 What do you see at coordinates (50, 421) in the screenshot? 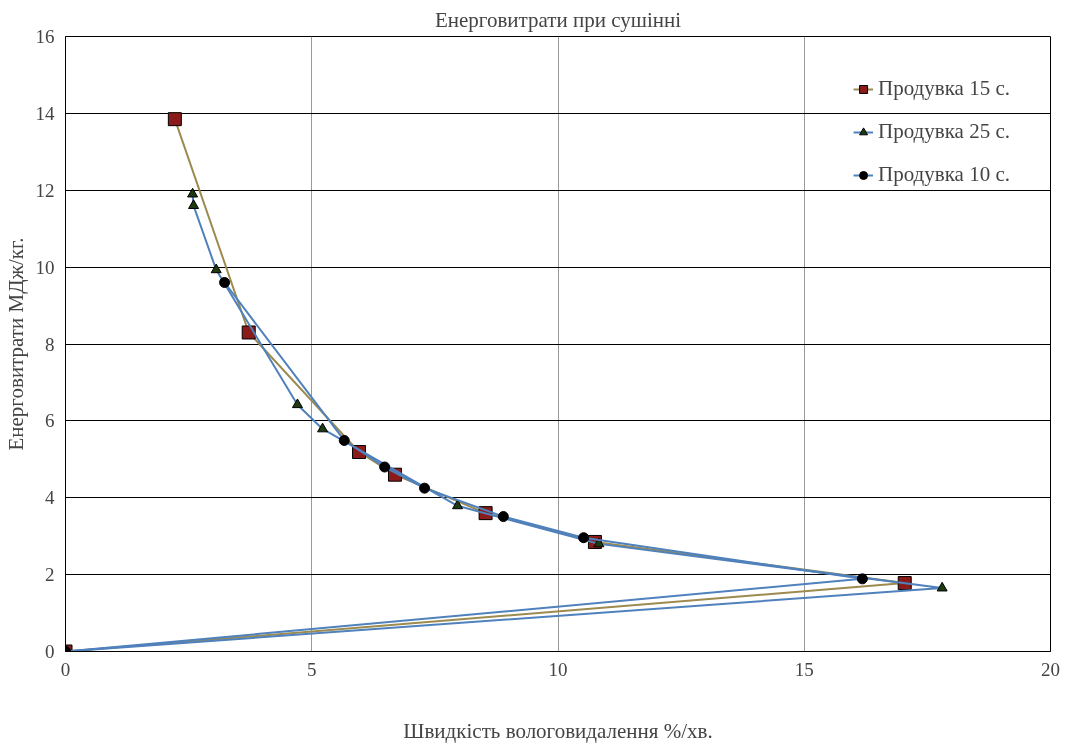
I see `y-tick-label: 6` at bounding box center [50, 421].